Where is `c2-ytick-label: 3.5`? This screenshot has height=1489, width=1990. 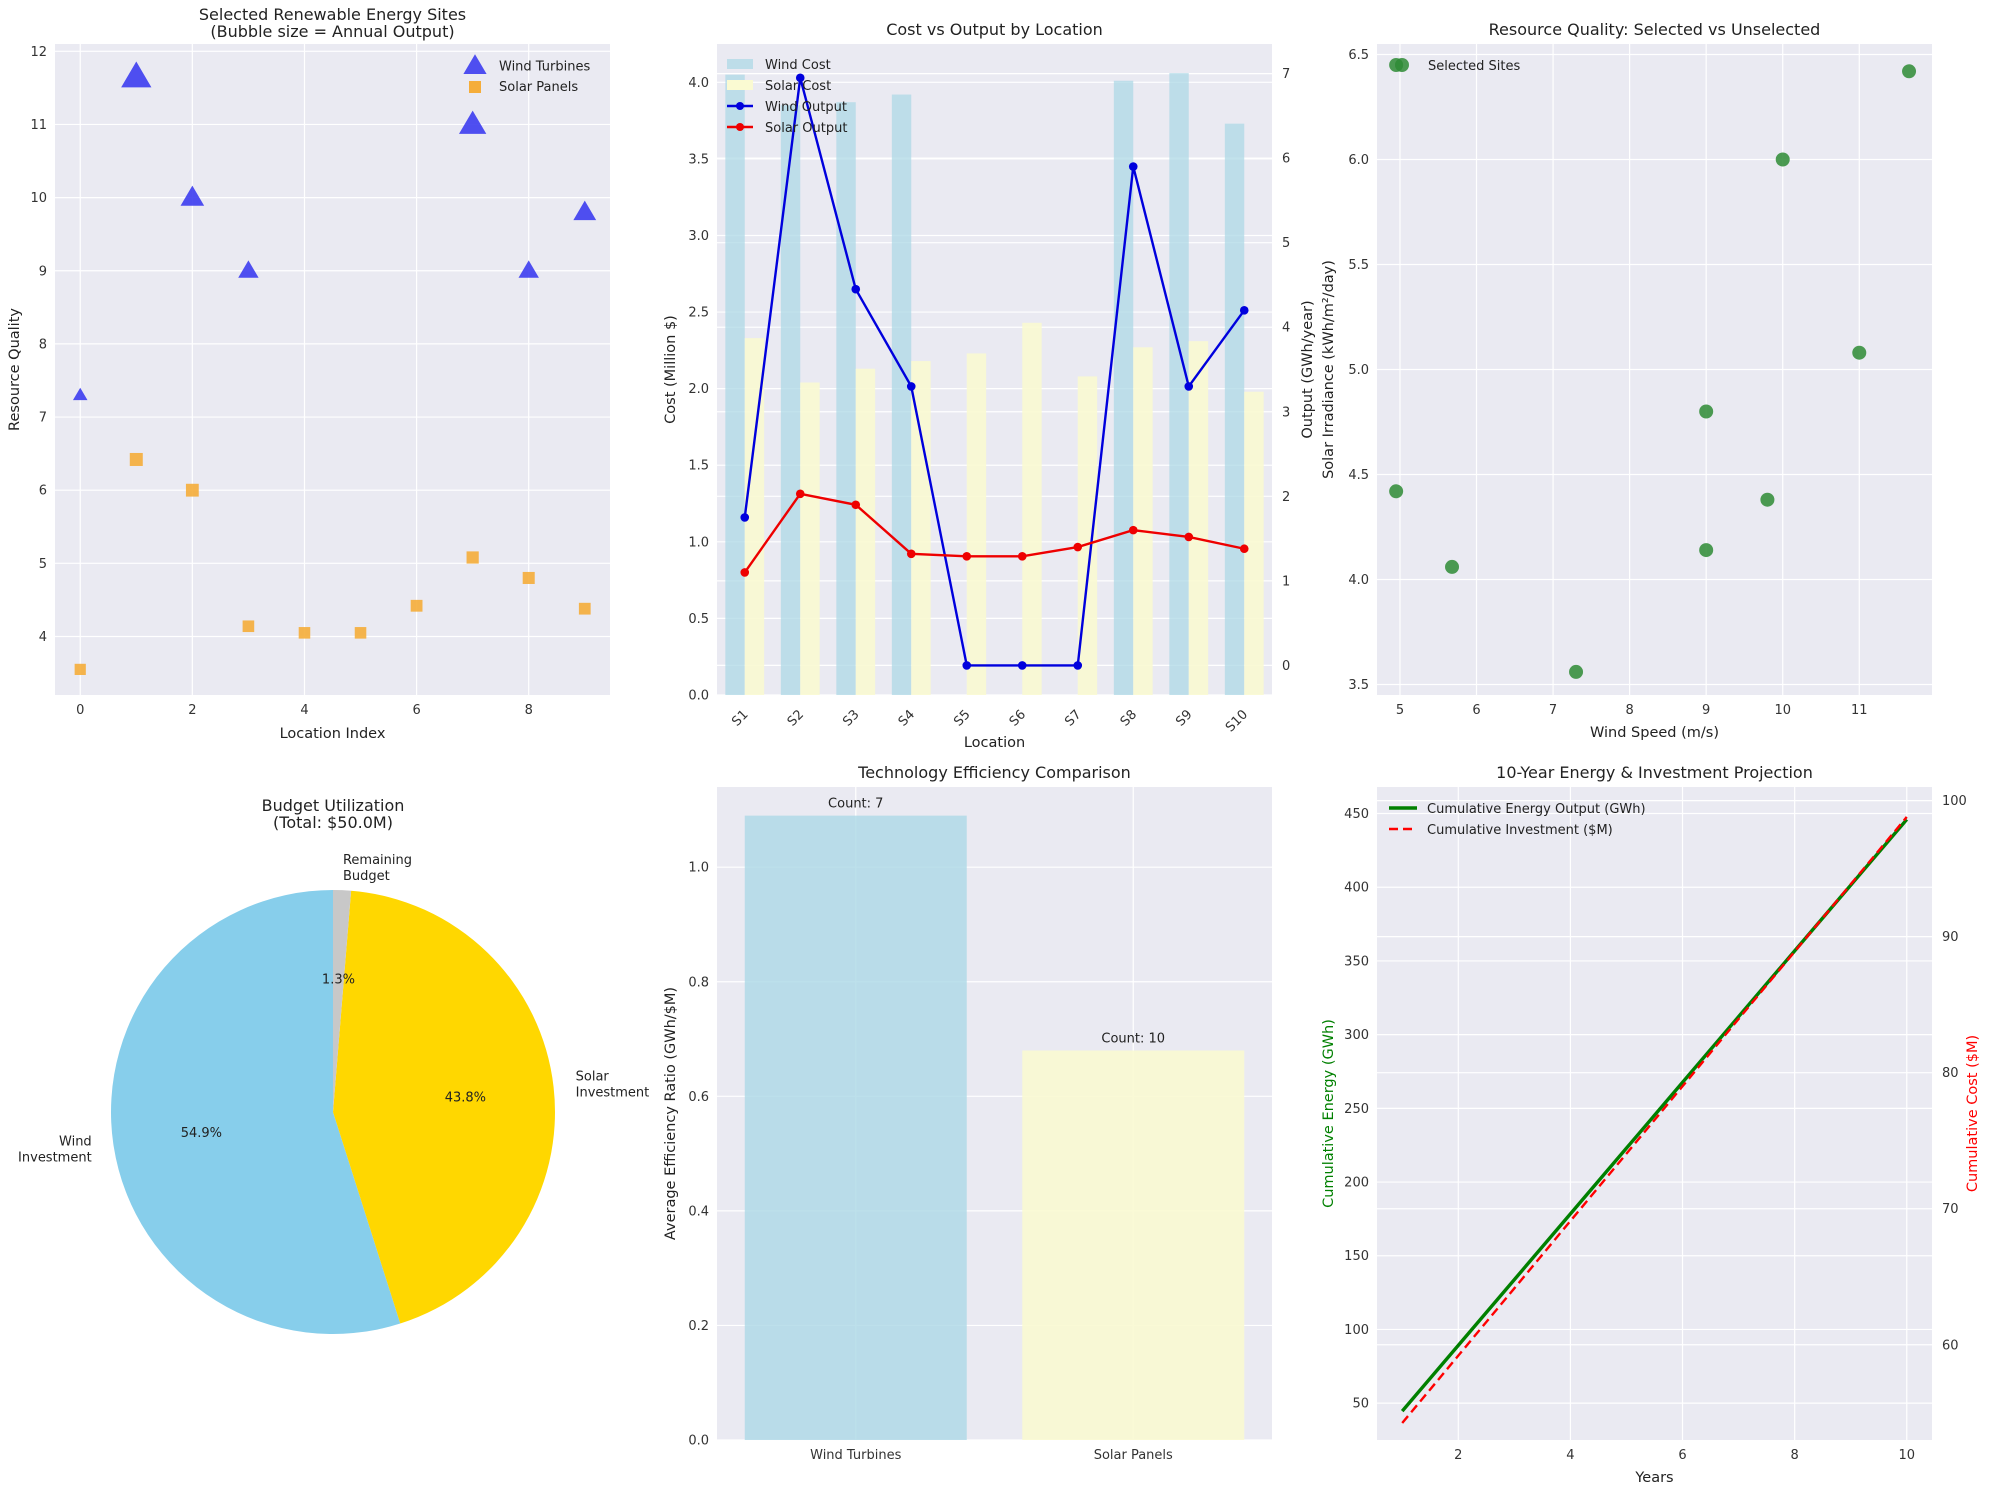 c2-ytick-label: 3.5 is located at coordinates (698, 159).